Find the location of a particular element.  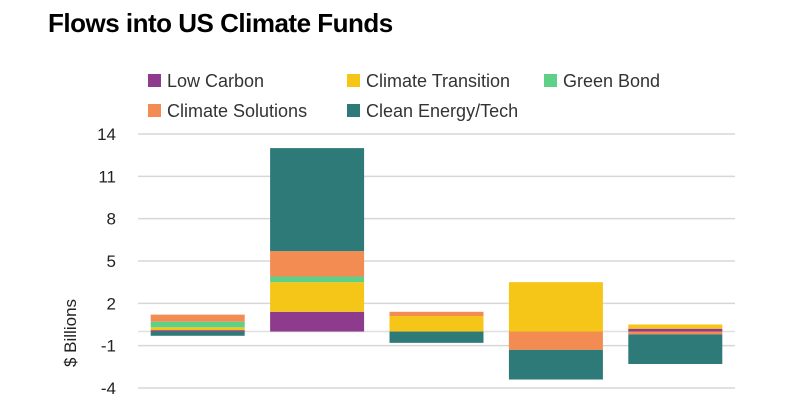

y-tick-label: 14 is located at coordinates (106, 134).